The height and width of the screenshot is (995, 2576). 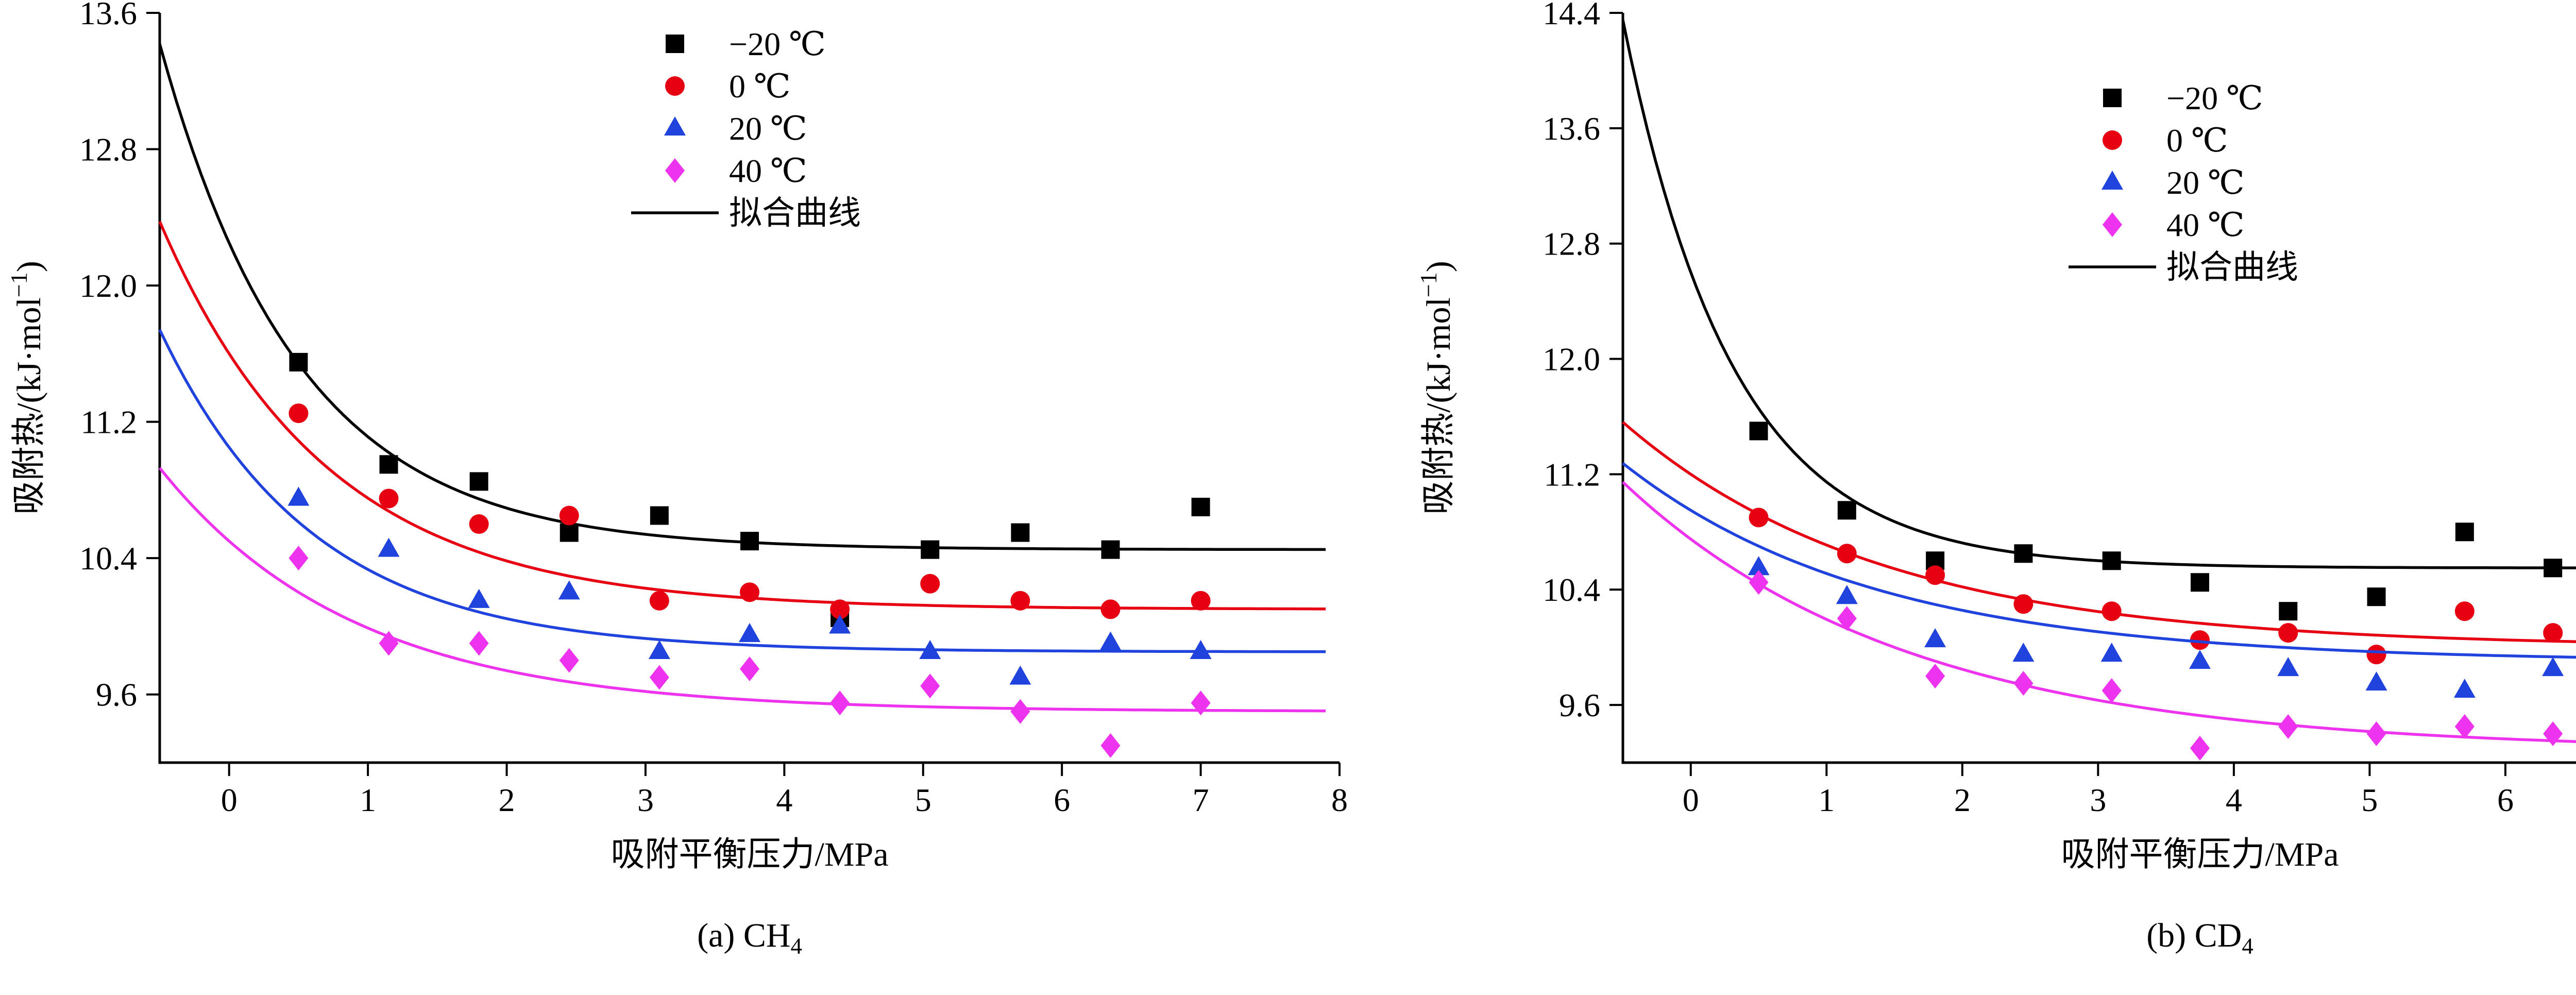 I want to click on x-axis-label: 吸附平衡压力/MPa, so click(x=749, y=855).